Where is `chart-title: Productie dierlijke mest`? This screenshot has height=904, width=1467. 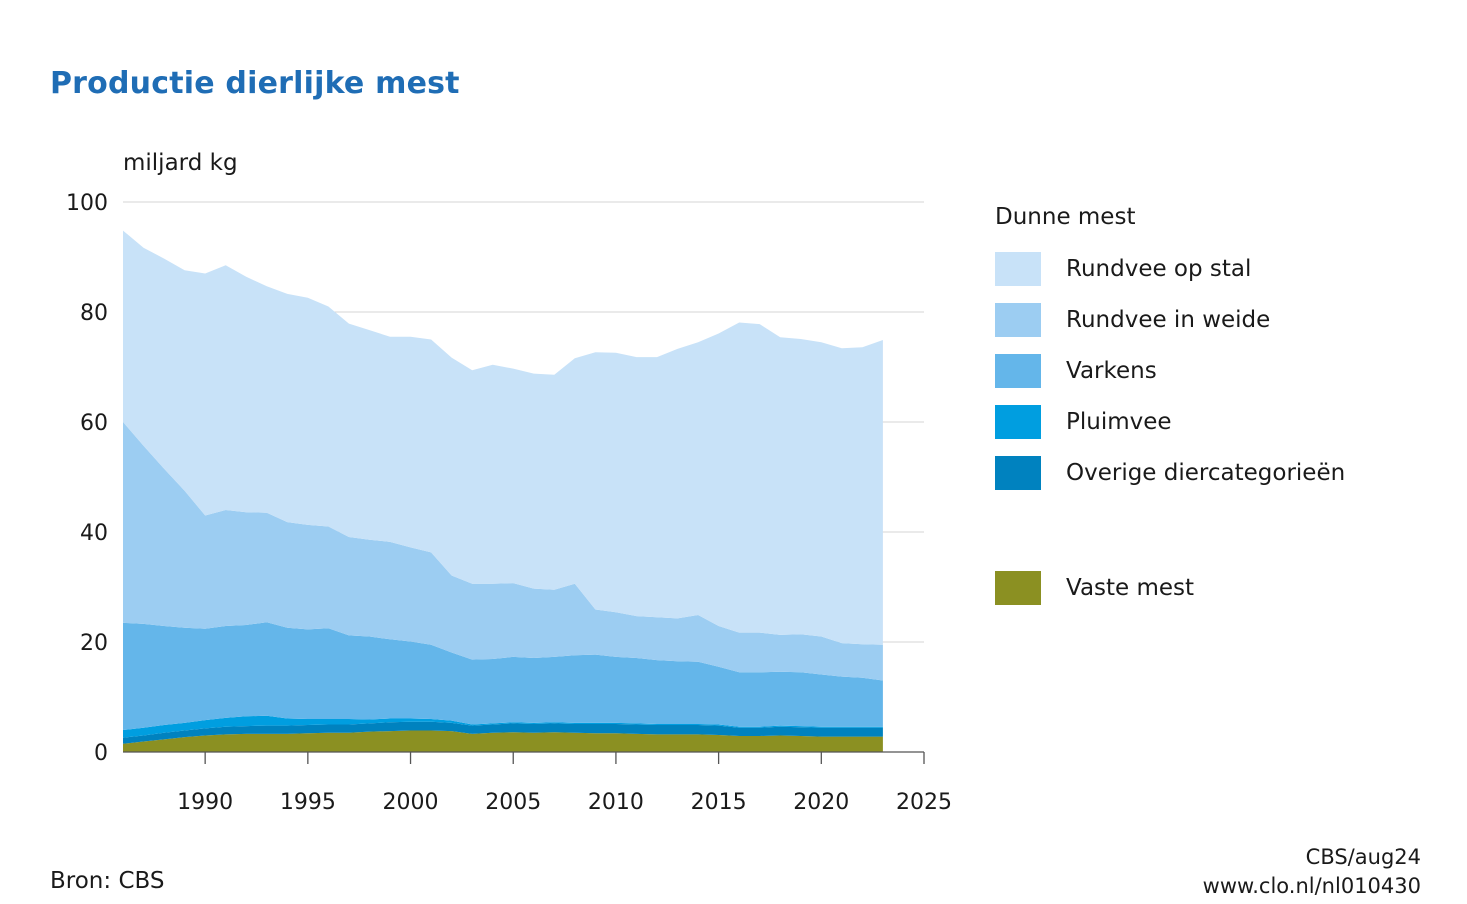
chart-title: Productie dierlijke mest is located at coordinates (255, 83).